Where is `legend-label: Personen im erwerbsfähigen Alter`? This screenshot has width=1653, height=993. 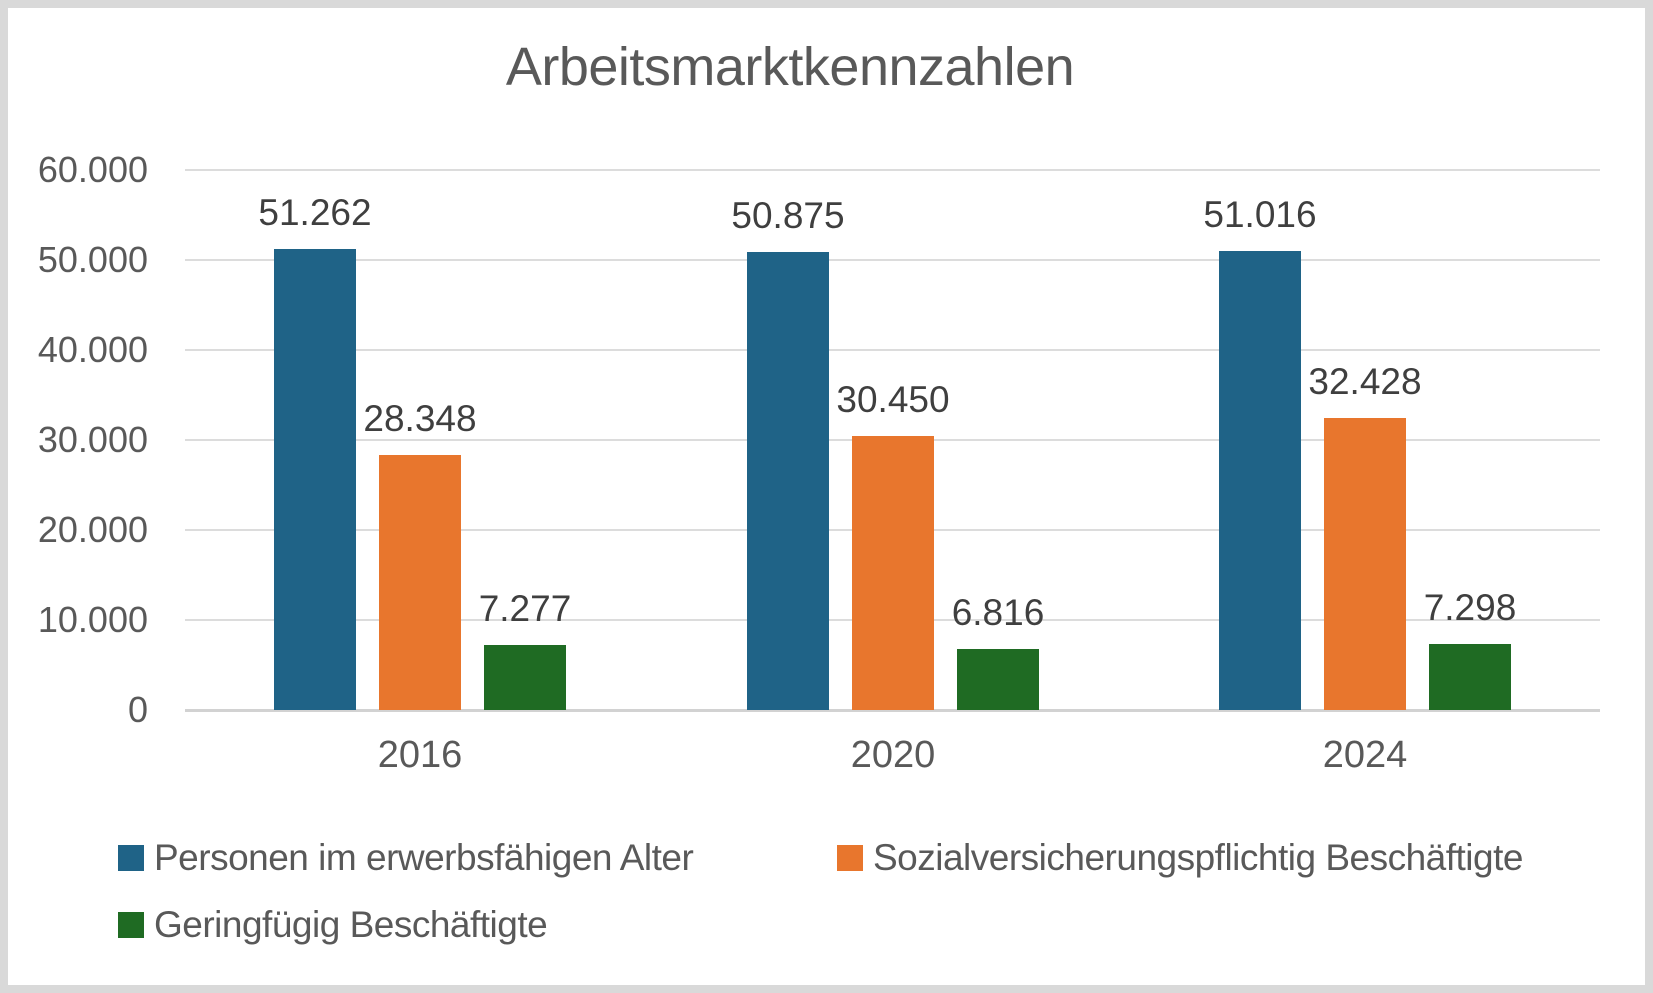
legend-label: Personen im erwerbsfähigen Alter is located at coordinates (424, 857).